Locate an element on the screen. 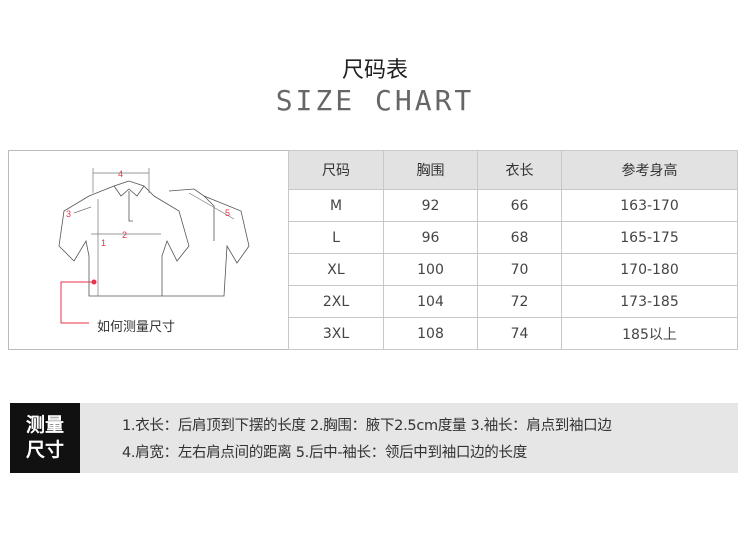 The height and width of the screenshot is (535, 750). table-row: XL 100 70 170-180 is located at coordinates (513, 269).